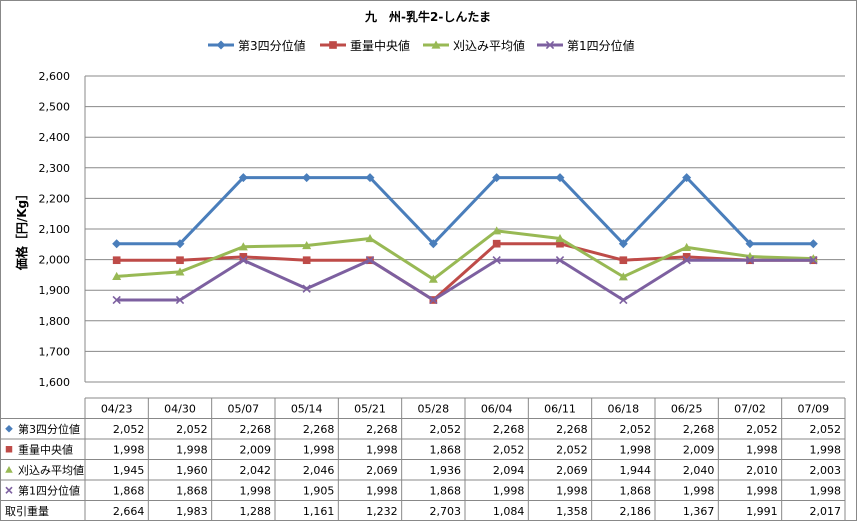 The height and width of the screenshot is (521, 857). I want to click on data-label: 2,003, so click(826, 470).